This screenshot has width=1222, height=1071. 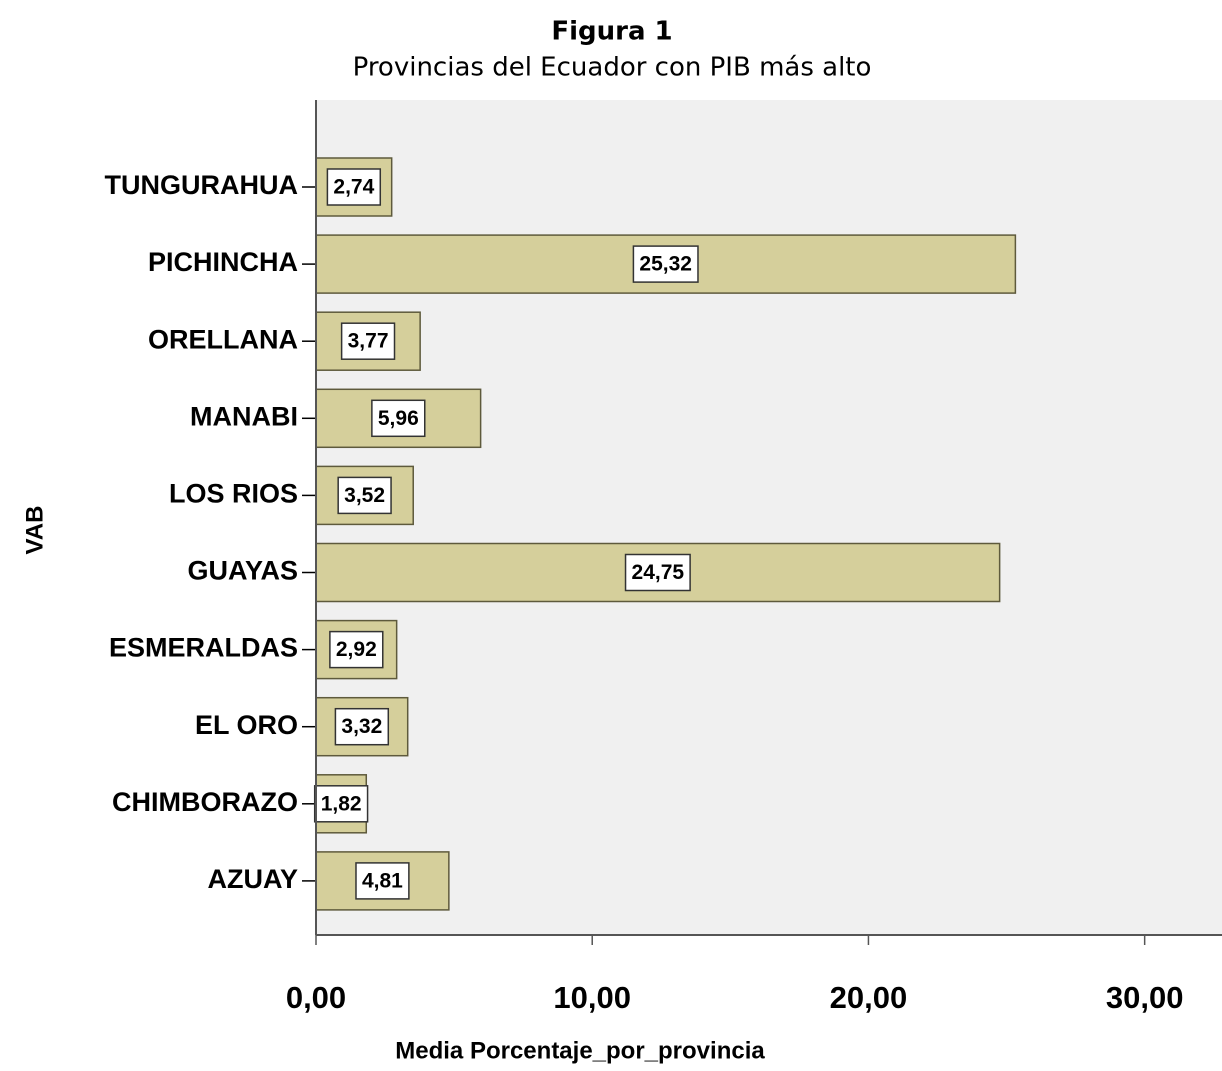 I want to click on category-label: AZUAY, so click(x=252, y=879).